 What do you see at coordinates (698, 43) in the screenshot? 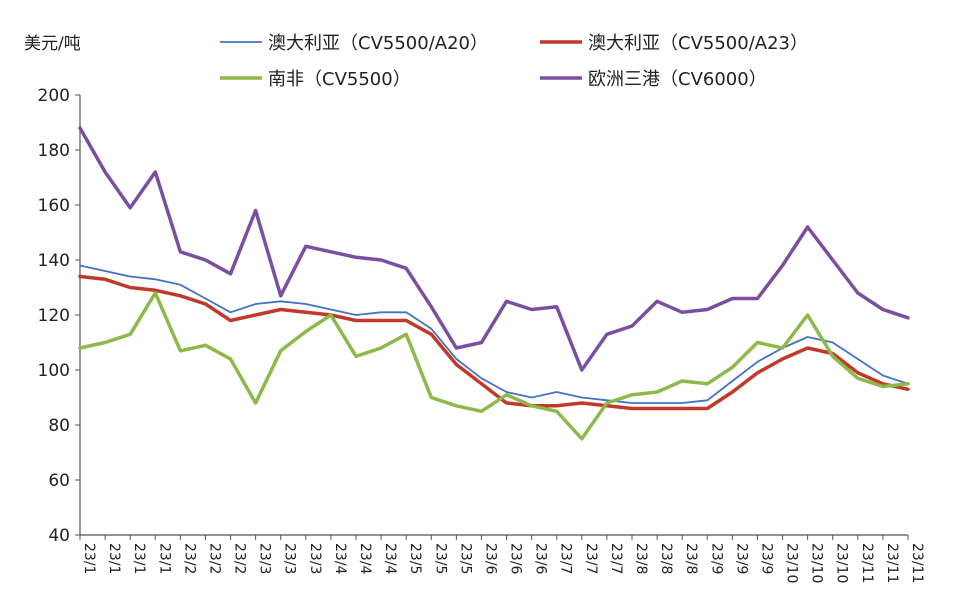
I see `legend-label: 澳大利亚（CV5500/A23）` at bounding box center [698, 43].